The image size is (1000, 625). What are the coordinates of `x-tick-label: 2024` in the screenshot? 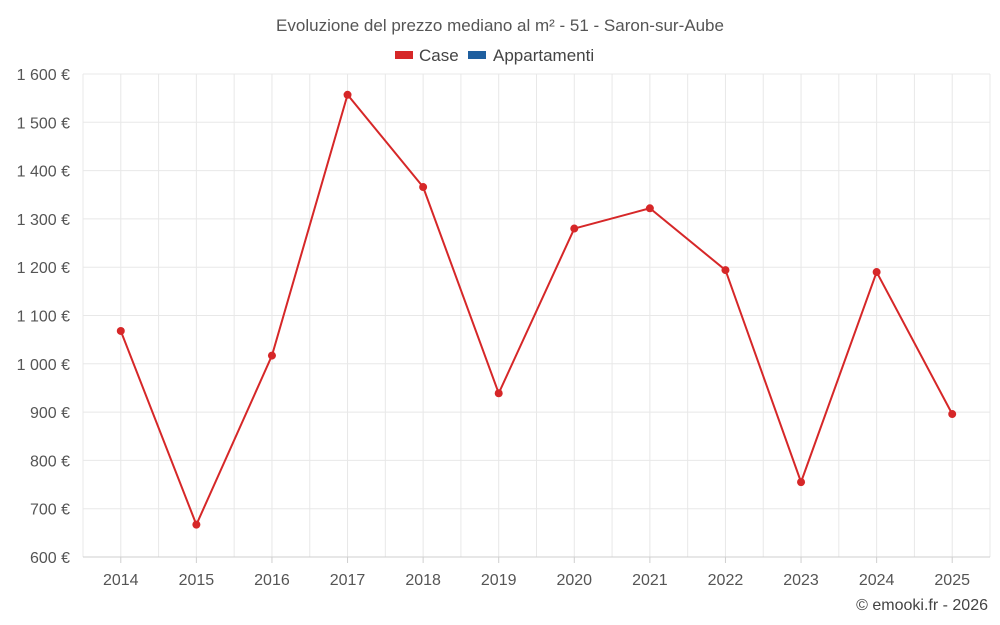 It's located at (877, 580).